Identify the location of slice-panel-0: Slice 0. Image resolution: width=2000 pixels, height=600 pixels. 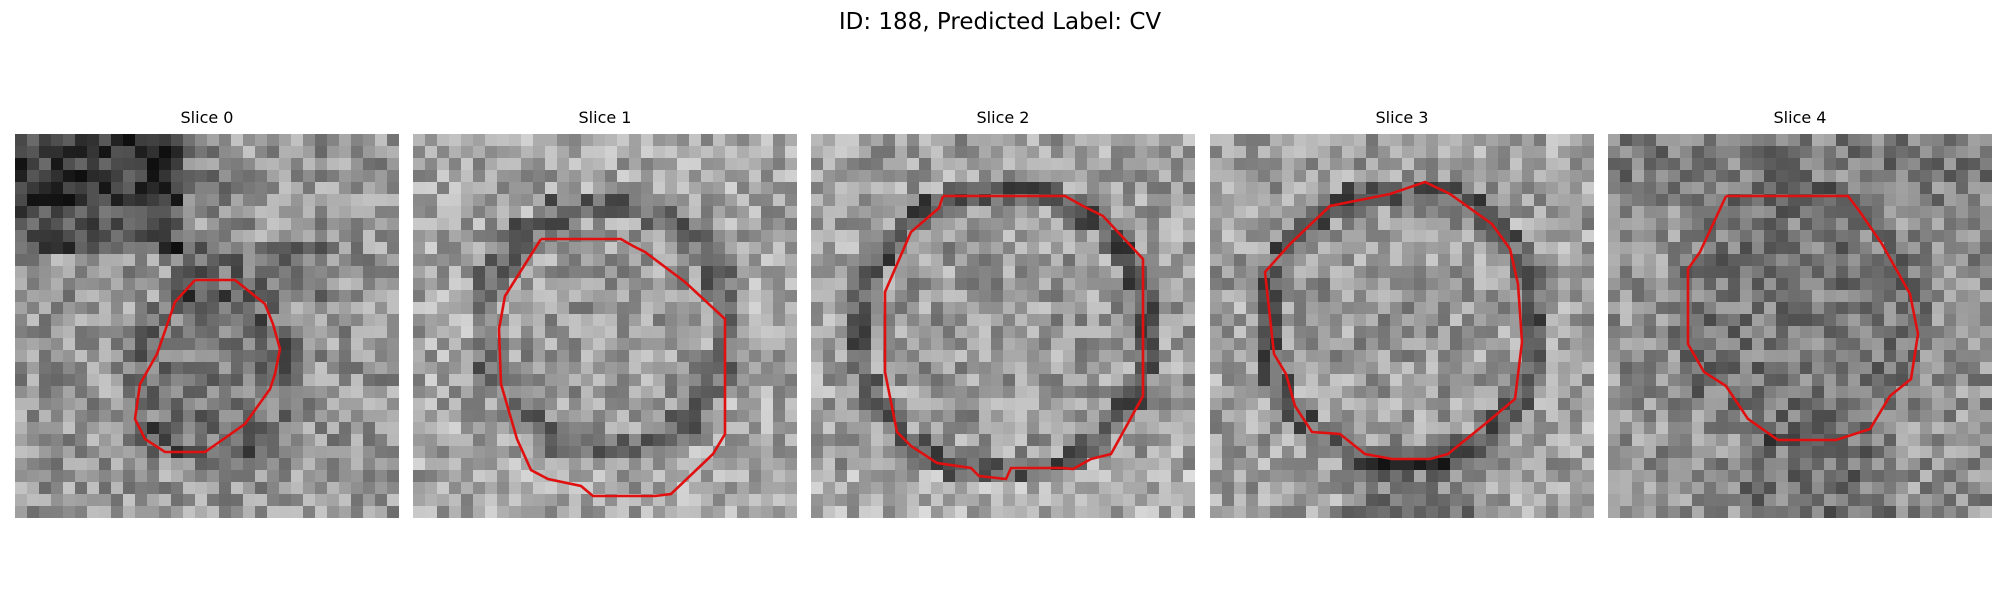
(207, 313).